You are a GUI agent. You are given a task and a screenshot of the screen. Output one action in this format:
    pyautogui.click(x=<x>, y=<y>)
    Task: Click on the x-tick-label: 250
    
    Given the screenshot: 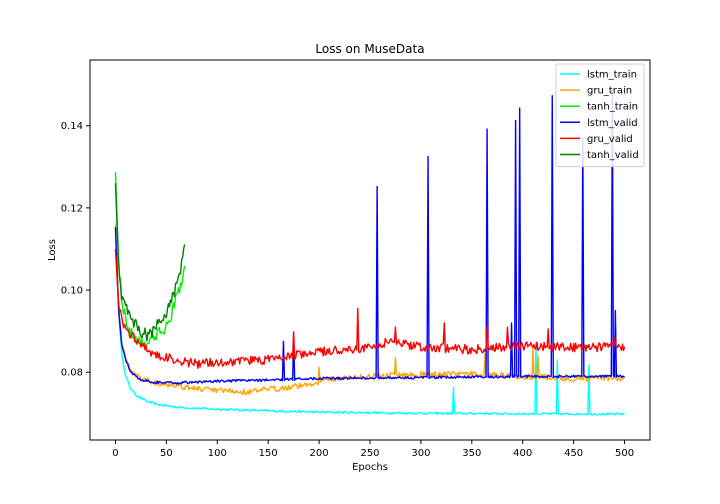 What is the action you would take?
    pyautogui.click(x=369, y=453)
    